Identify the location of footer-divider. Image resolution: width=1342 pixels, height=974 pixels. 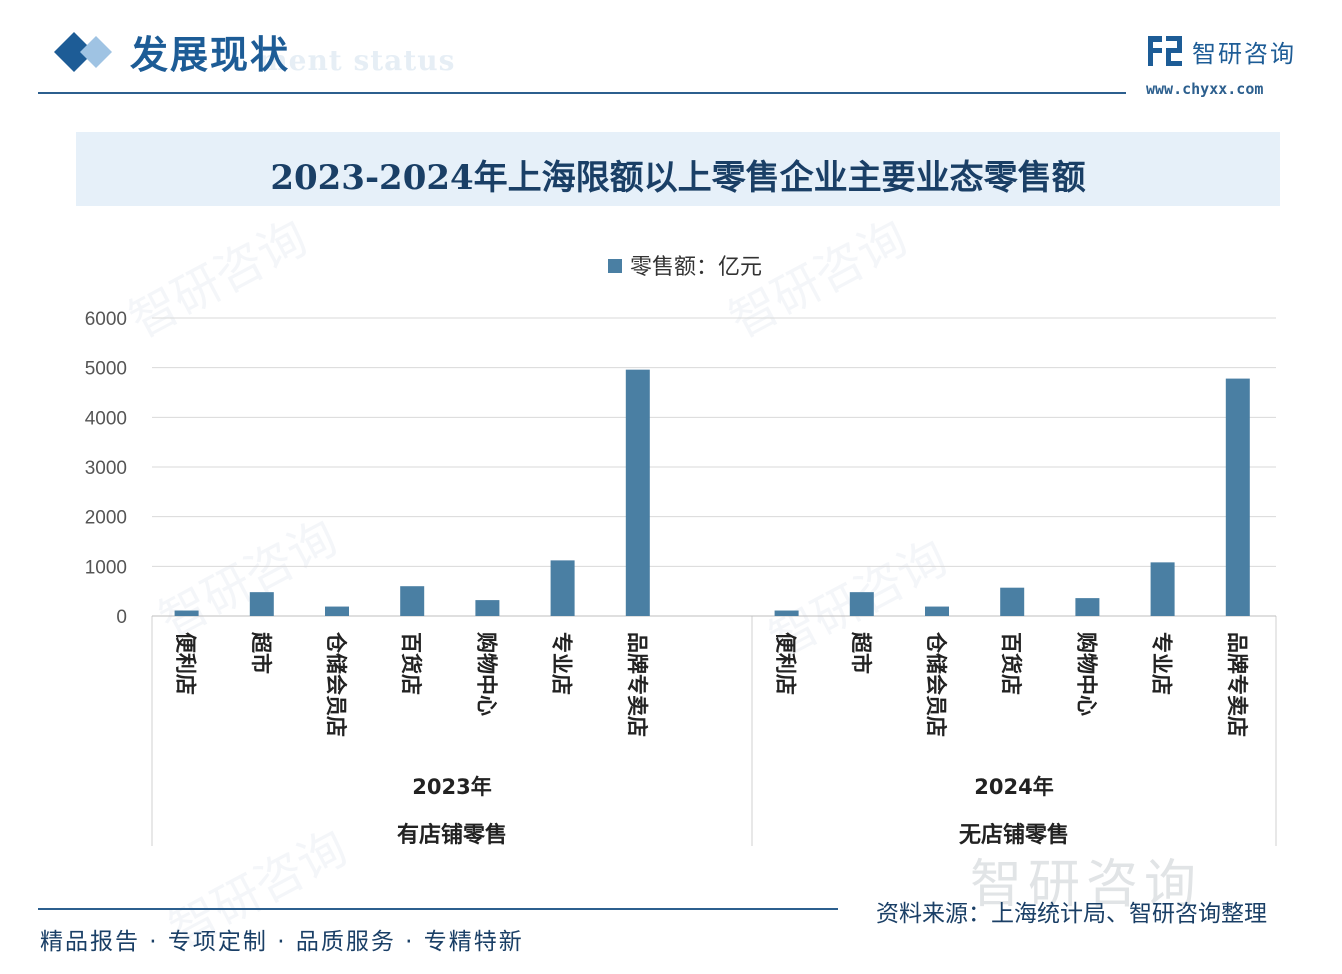
(438, 909).